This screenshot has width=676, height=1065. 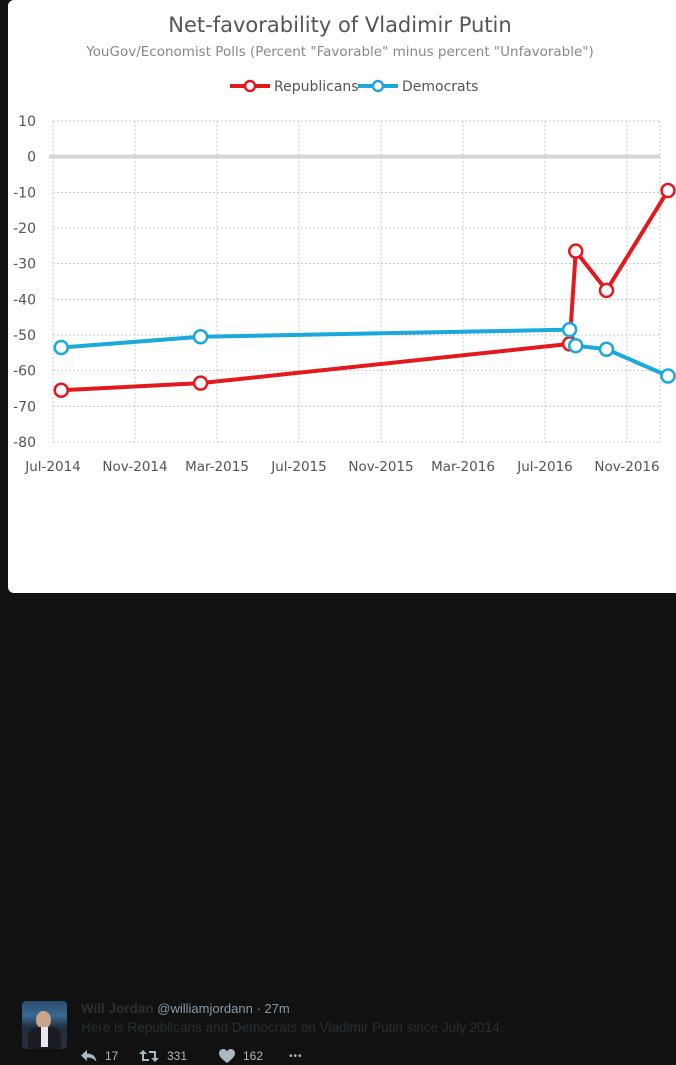 What do you see at coordinates (316, 87) in the screenshot?
I see `legend-label: Republicans` at bounding box center [316, 87].